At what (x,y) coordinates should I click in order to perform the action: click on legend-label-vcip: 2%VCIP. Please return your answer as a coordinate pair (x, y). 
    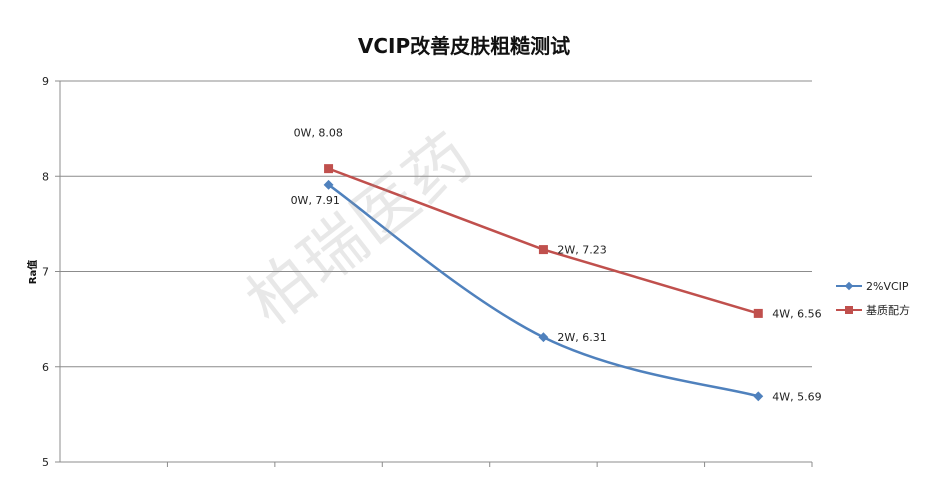
    Looking at the image, I should click on (887, 286).